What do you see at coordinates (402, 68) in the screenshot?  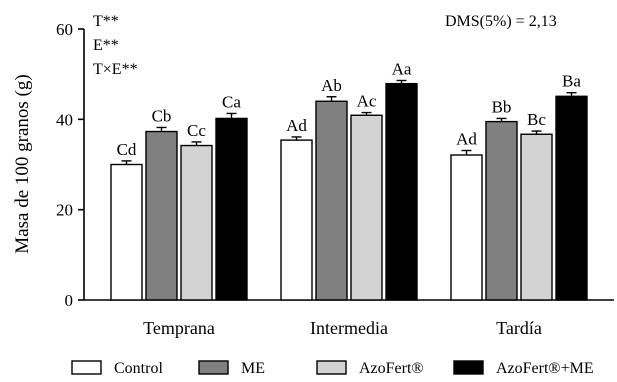 I see `bar-label-intermedia-azofert-me: Aa` at bounding box center [402, 68].